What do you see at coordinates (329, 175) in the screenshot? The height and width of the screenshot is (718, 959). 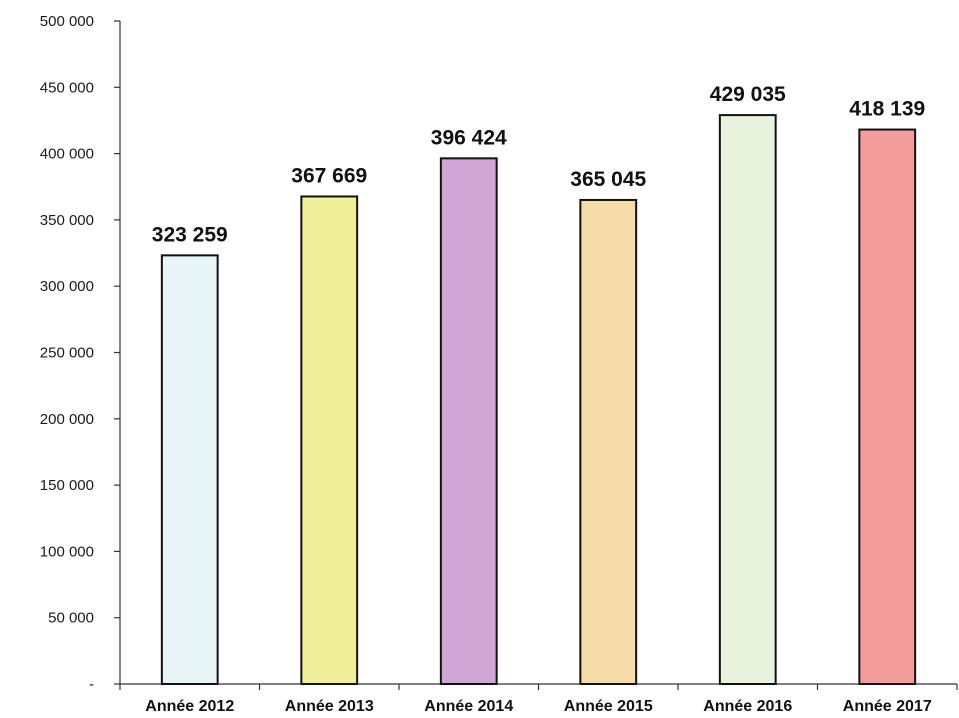 I see `data-label: 367 669` at bounding box center [329, 175].